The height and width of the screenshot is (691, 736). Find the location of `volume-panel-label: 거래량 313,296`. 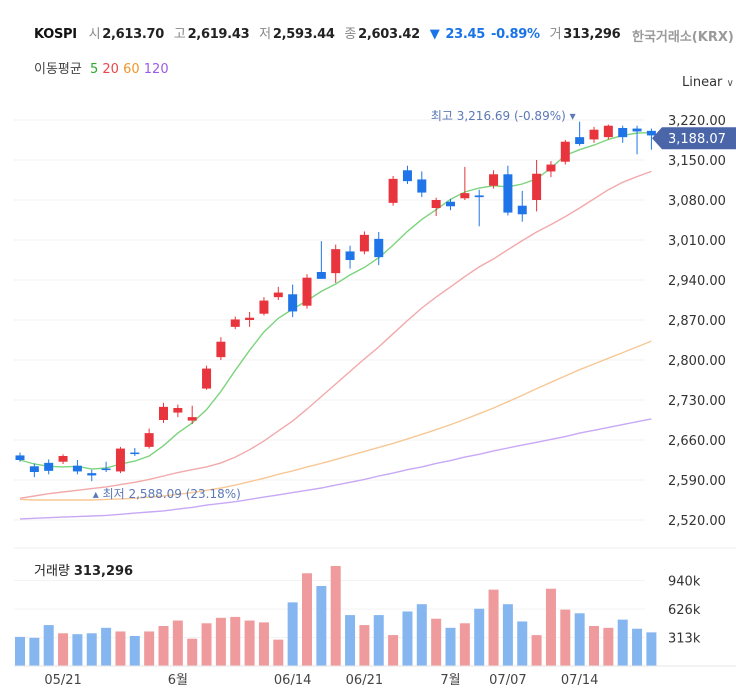

volume-panel-label: 거래량 313,296 is located at coordinates (83, 569).